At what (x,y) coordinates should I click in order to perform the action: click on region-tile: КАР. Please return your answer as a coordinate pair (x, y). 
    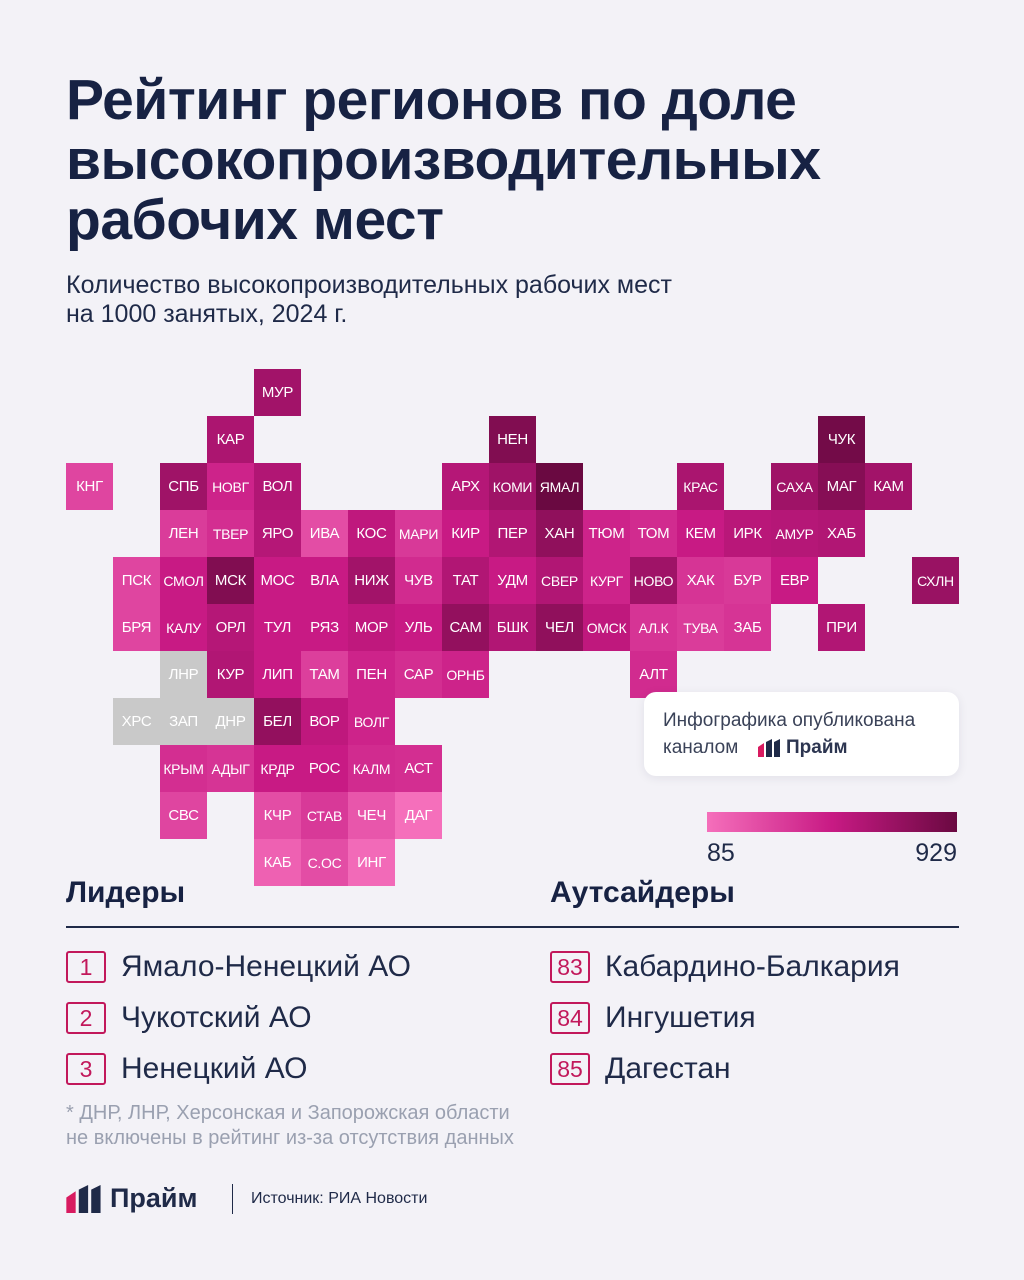
    Looking at the image, I should click on (230, 439).